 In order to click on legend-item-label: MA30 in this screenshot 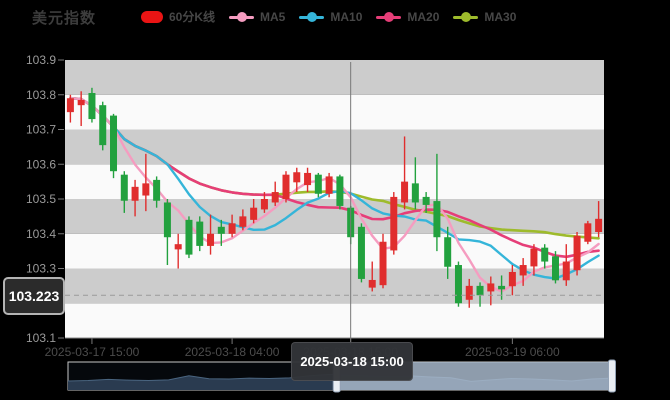, I will do `click(500, 16)`.